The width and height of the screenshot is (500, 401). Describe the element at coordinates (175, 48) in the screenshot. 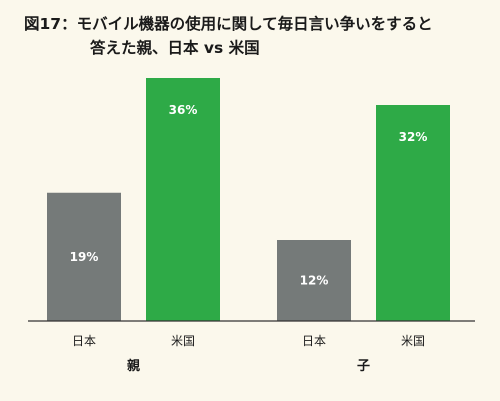

I see `chart-title-line2: 答えた親、日本 vs 米国` at that location.